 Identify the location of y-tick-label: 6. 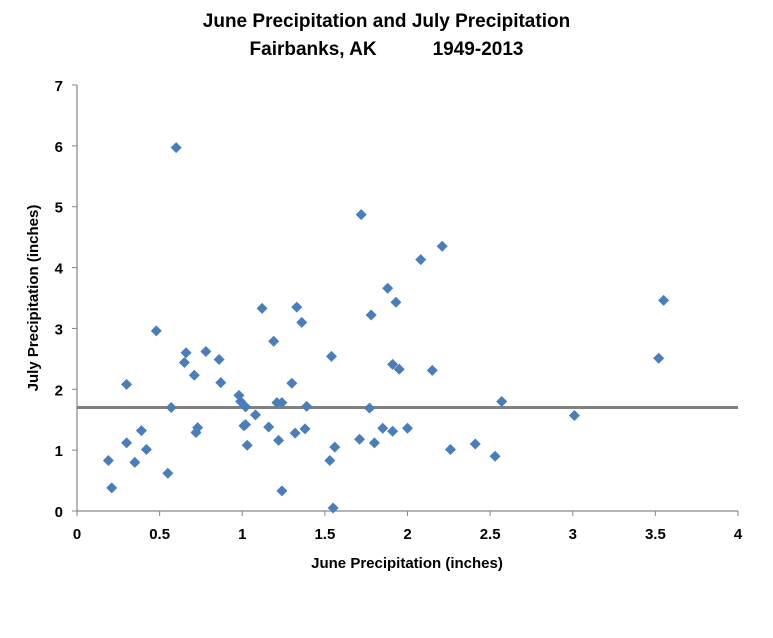
(59, 147).